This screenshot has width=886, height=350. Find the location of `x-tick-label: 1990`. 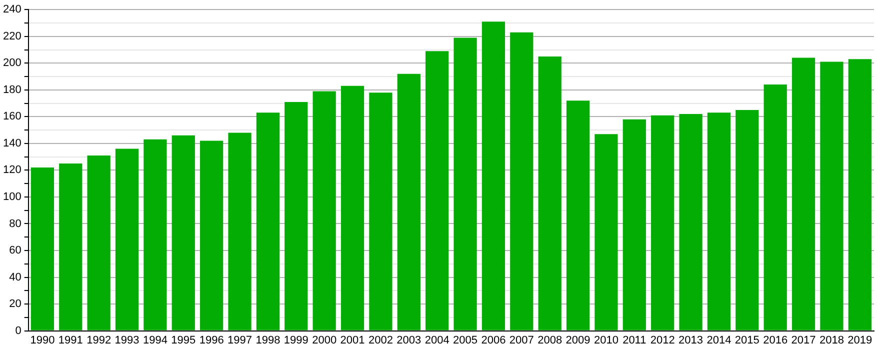

x-tick-label: 1990 is located at coordinates (42, 340).